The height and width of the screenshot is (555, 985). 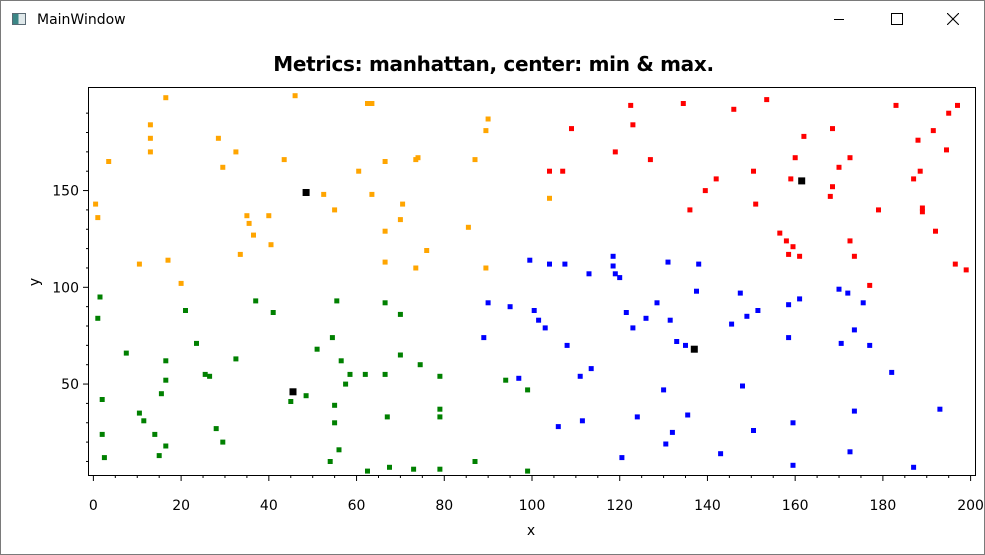 I want to click on y-axis-label: y, so click(x=35, y=282).